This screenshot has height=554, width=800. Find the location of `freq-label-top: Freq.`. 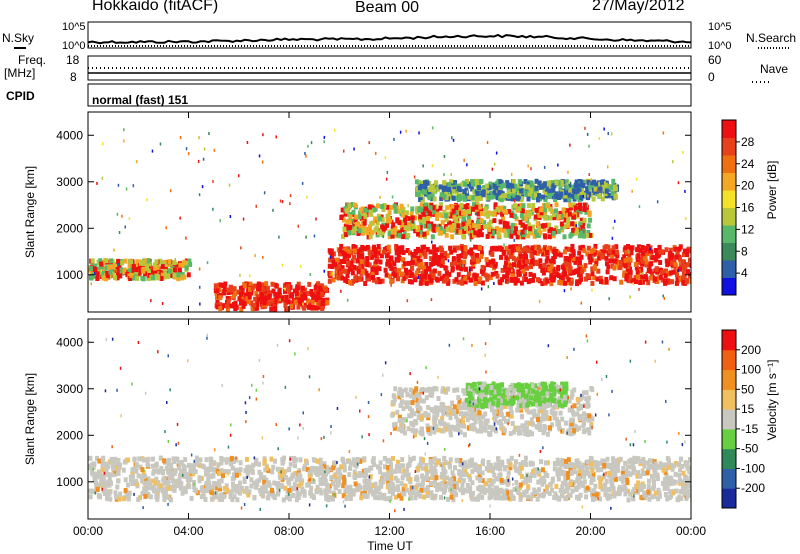

freq-label-top: Freq. is located at coordinates (32, 60).